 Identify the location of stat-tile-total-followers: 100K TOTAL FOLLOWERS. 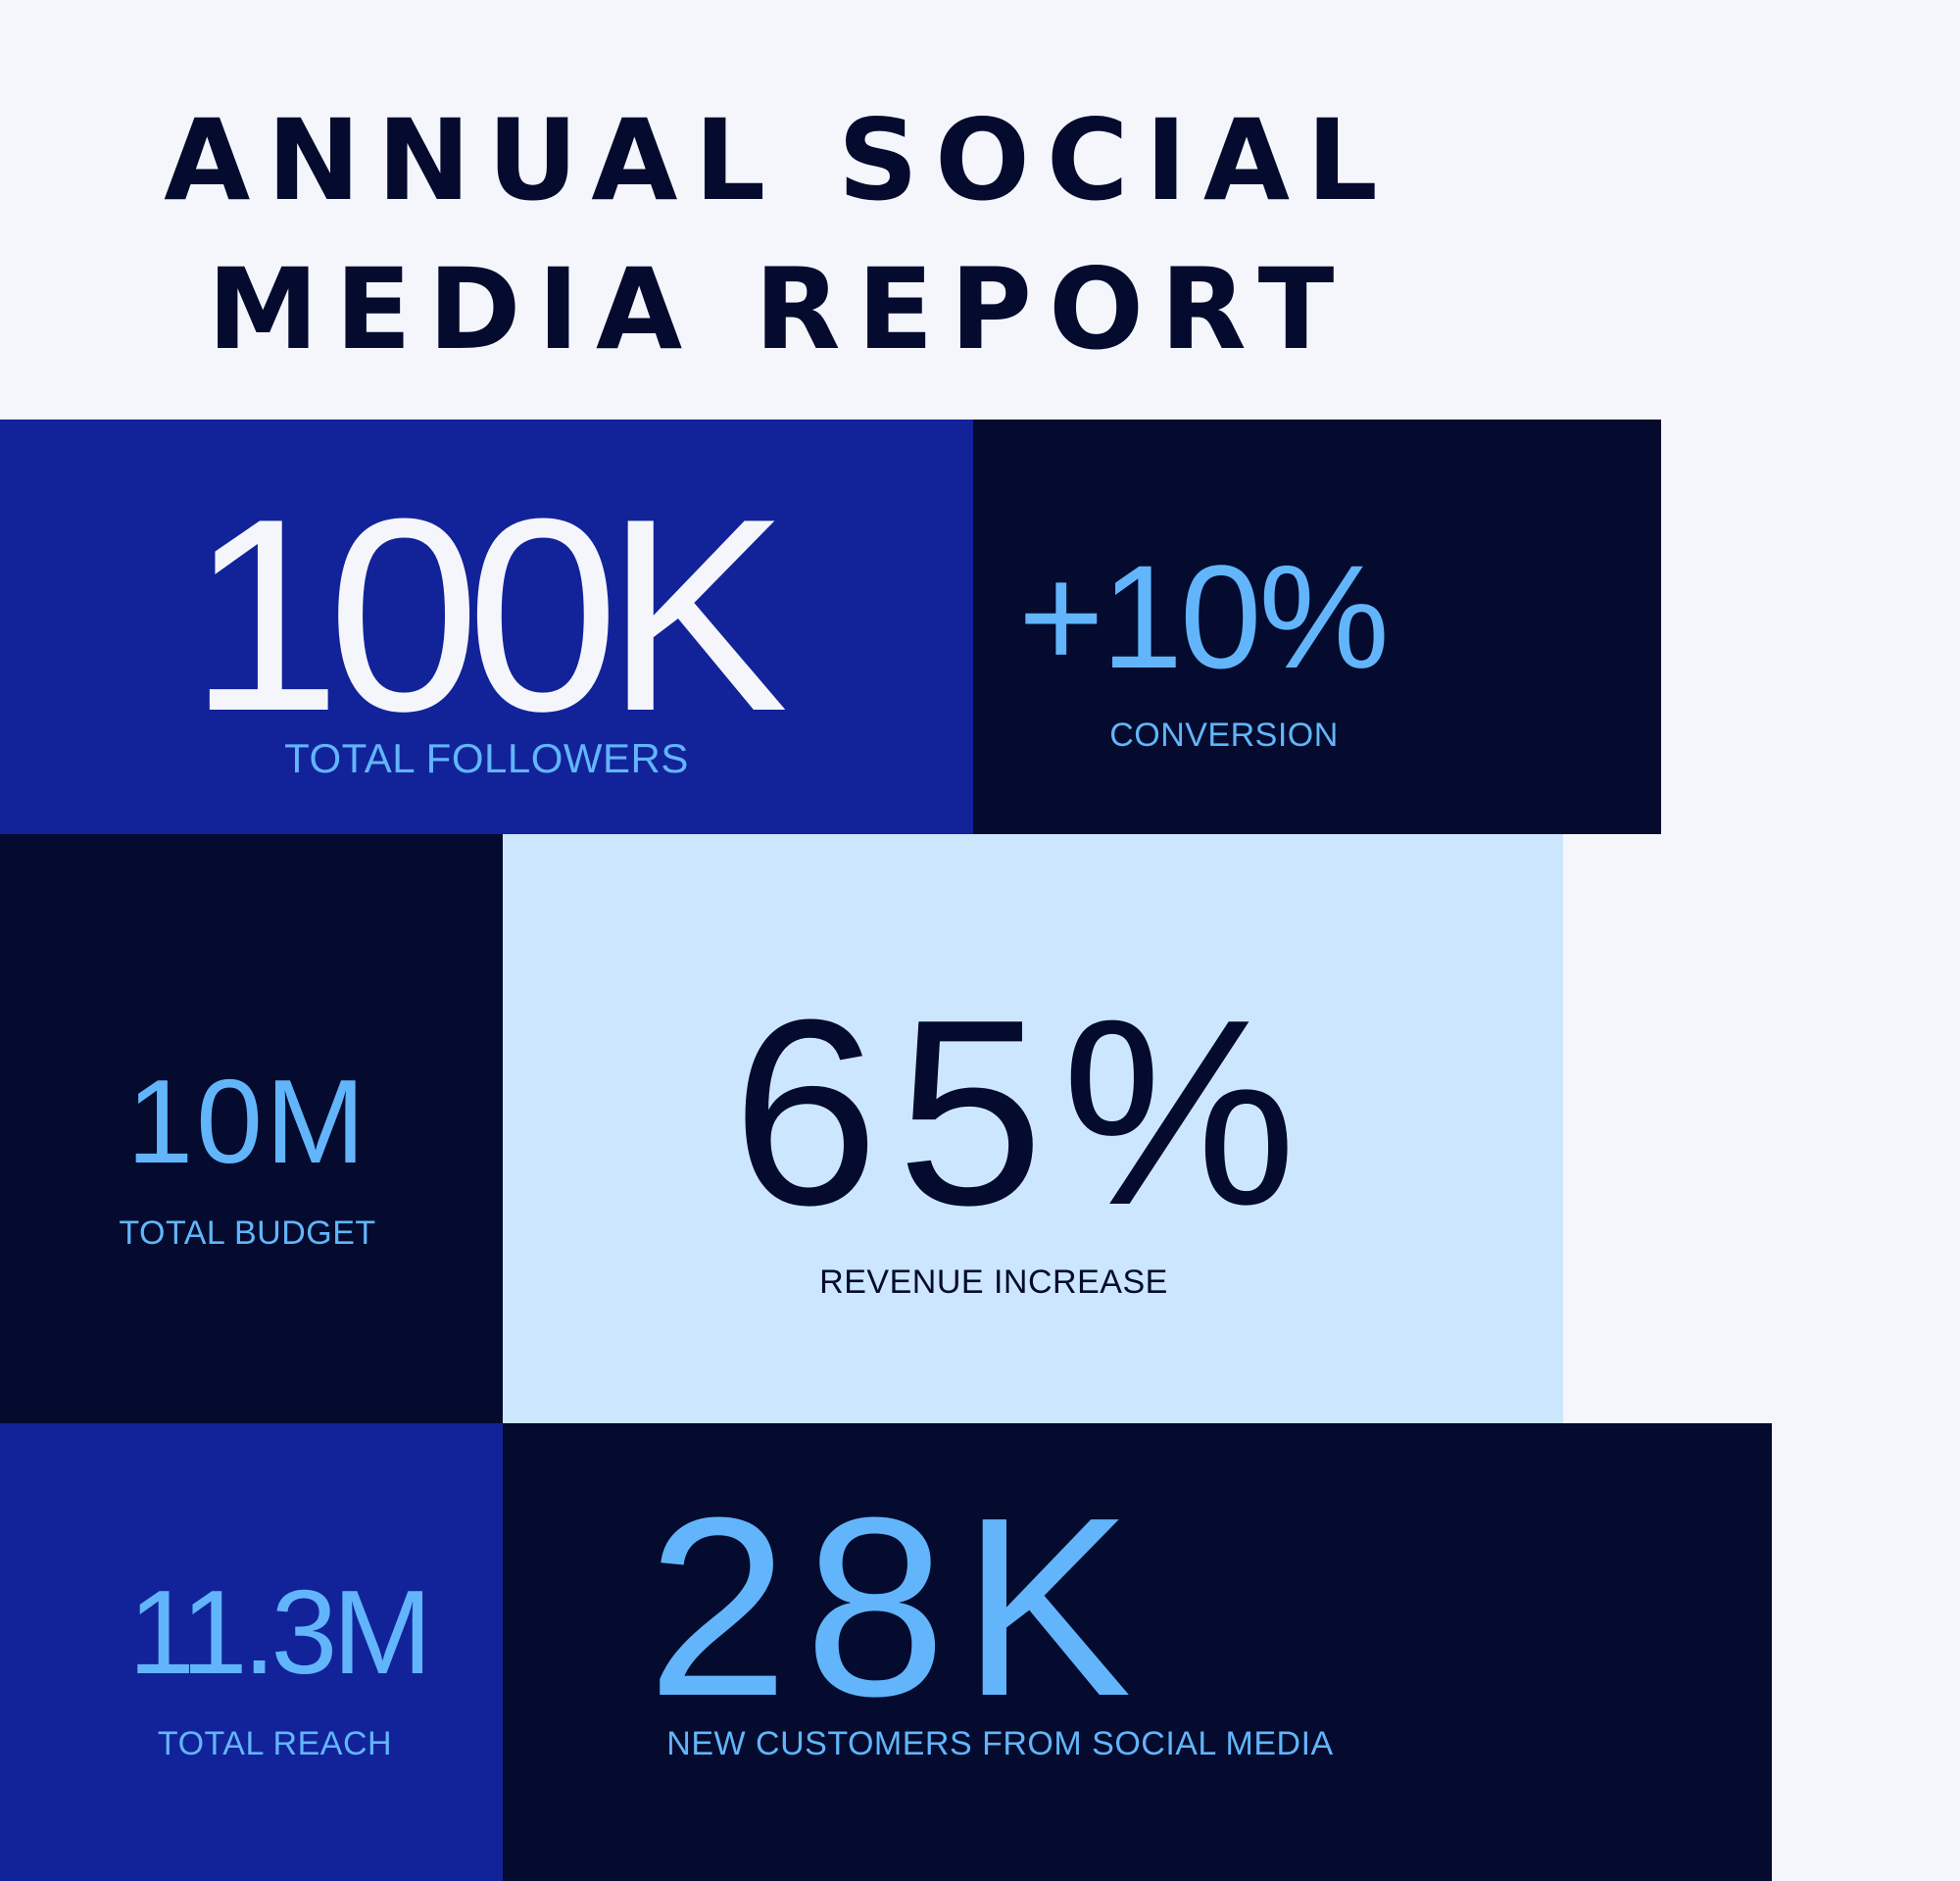
(486, 627).